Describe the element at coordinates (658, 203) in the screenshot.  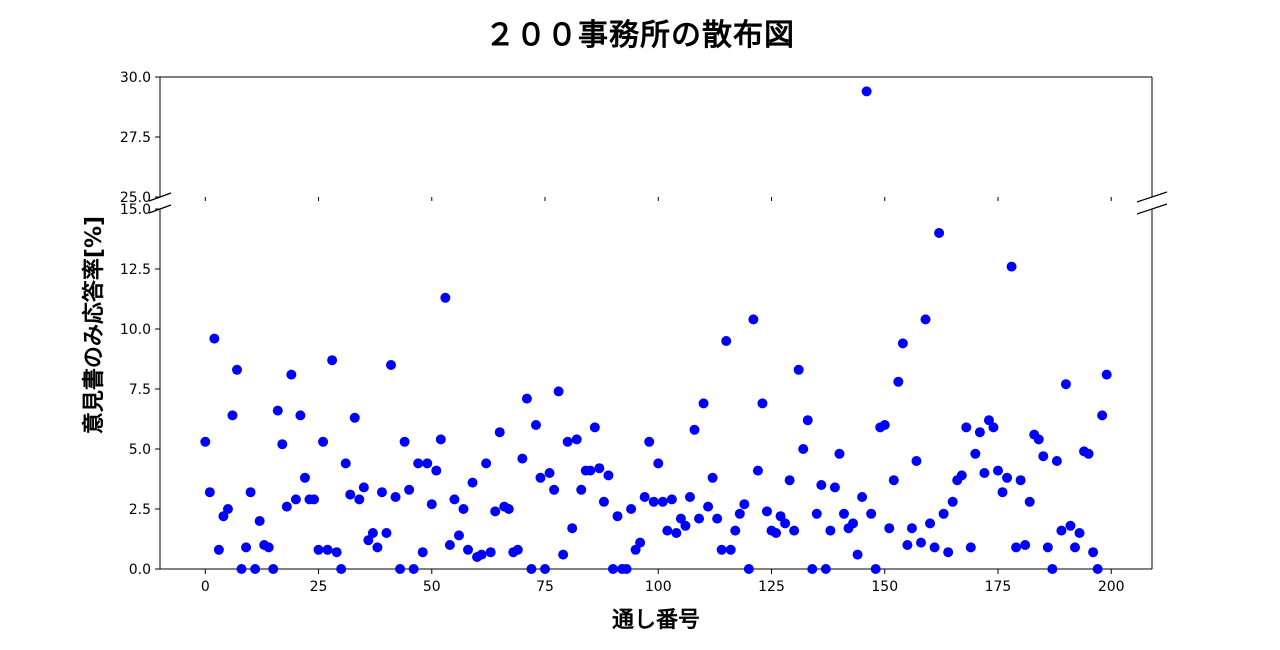
I see `axis-break-marks` at that location.